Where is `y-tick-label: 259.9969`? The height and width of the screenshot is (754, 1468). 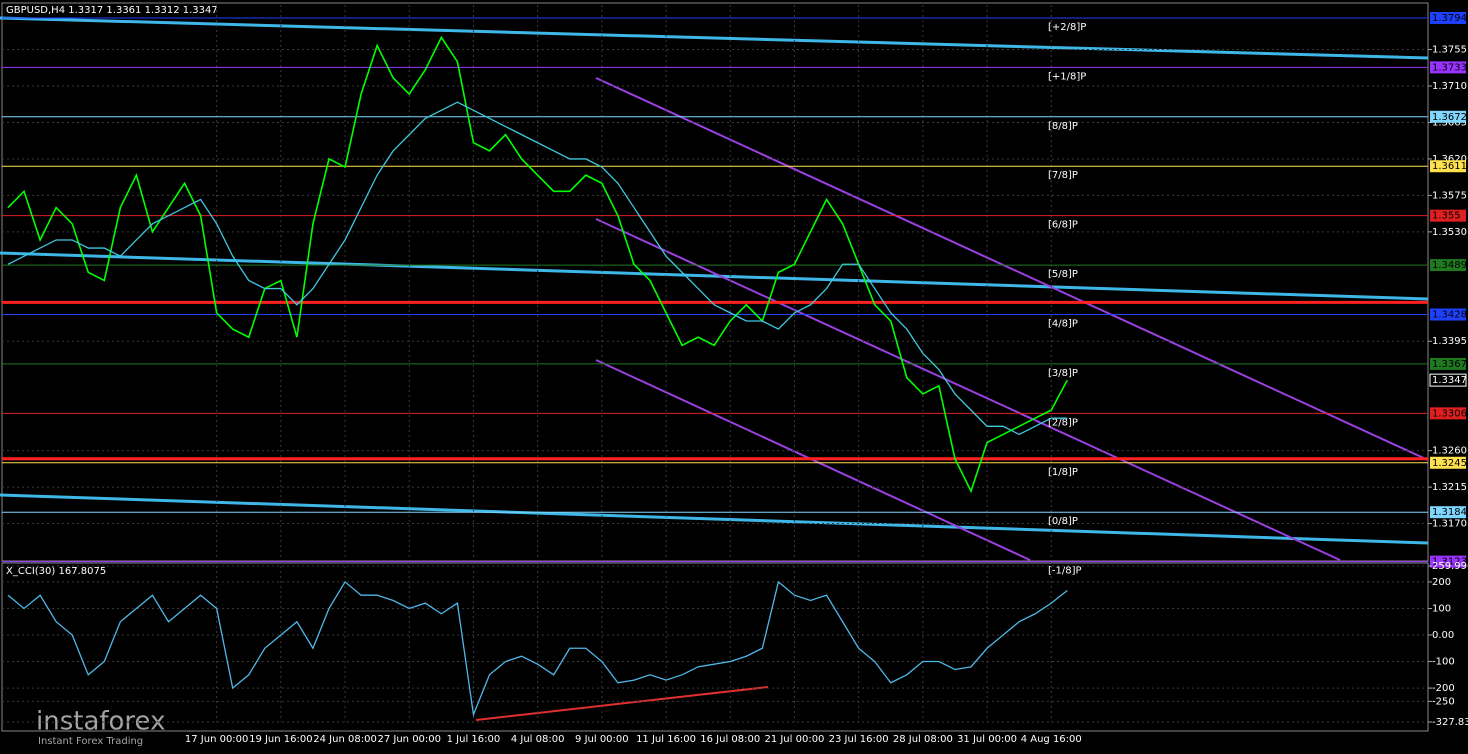 y-tick-label: 259.9969 is located at coordinates (1450, 566).